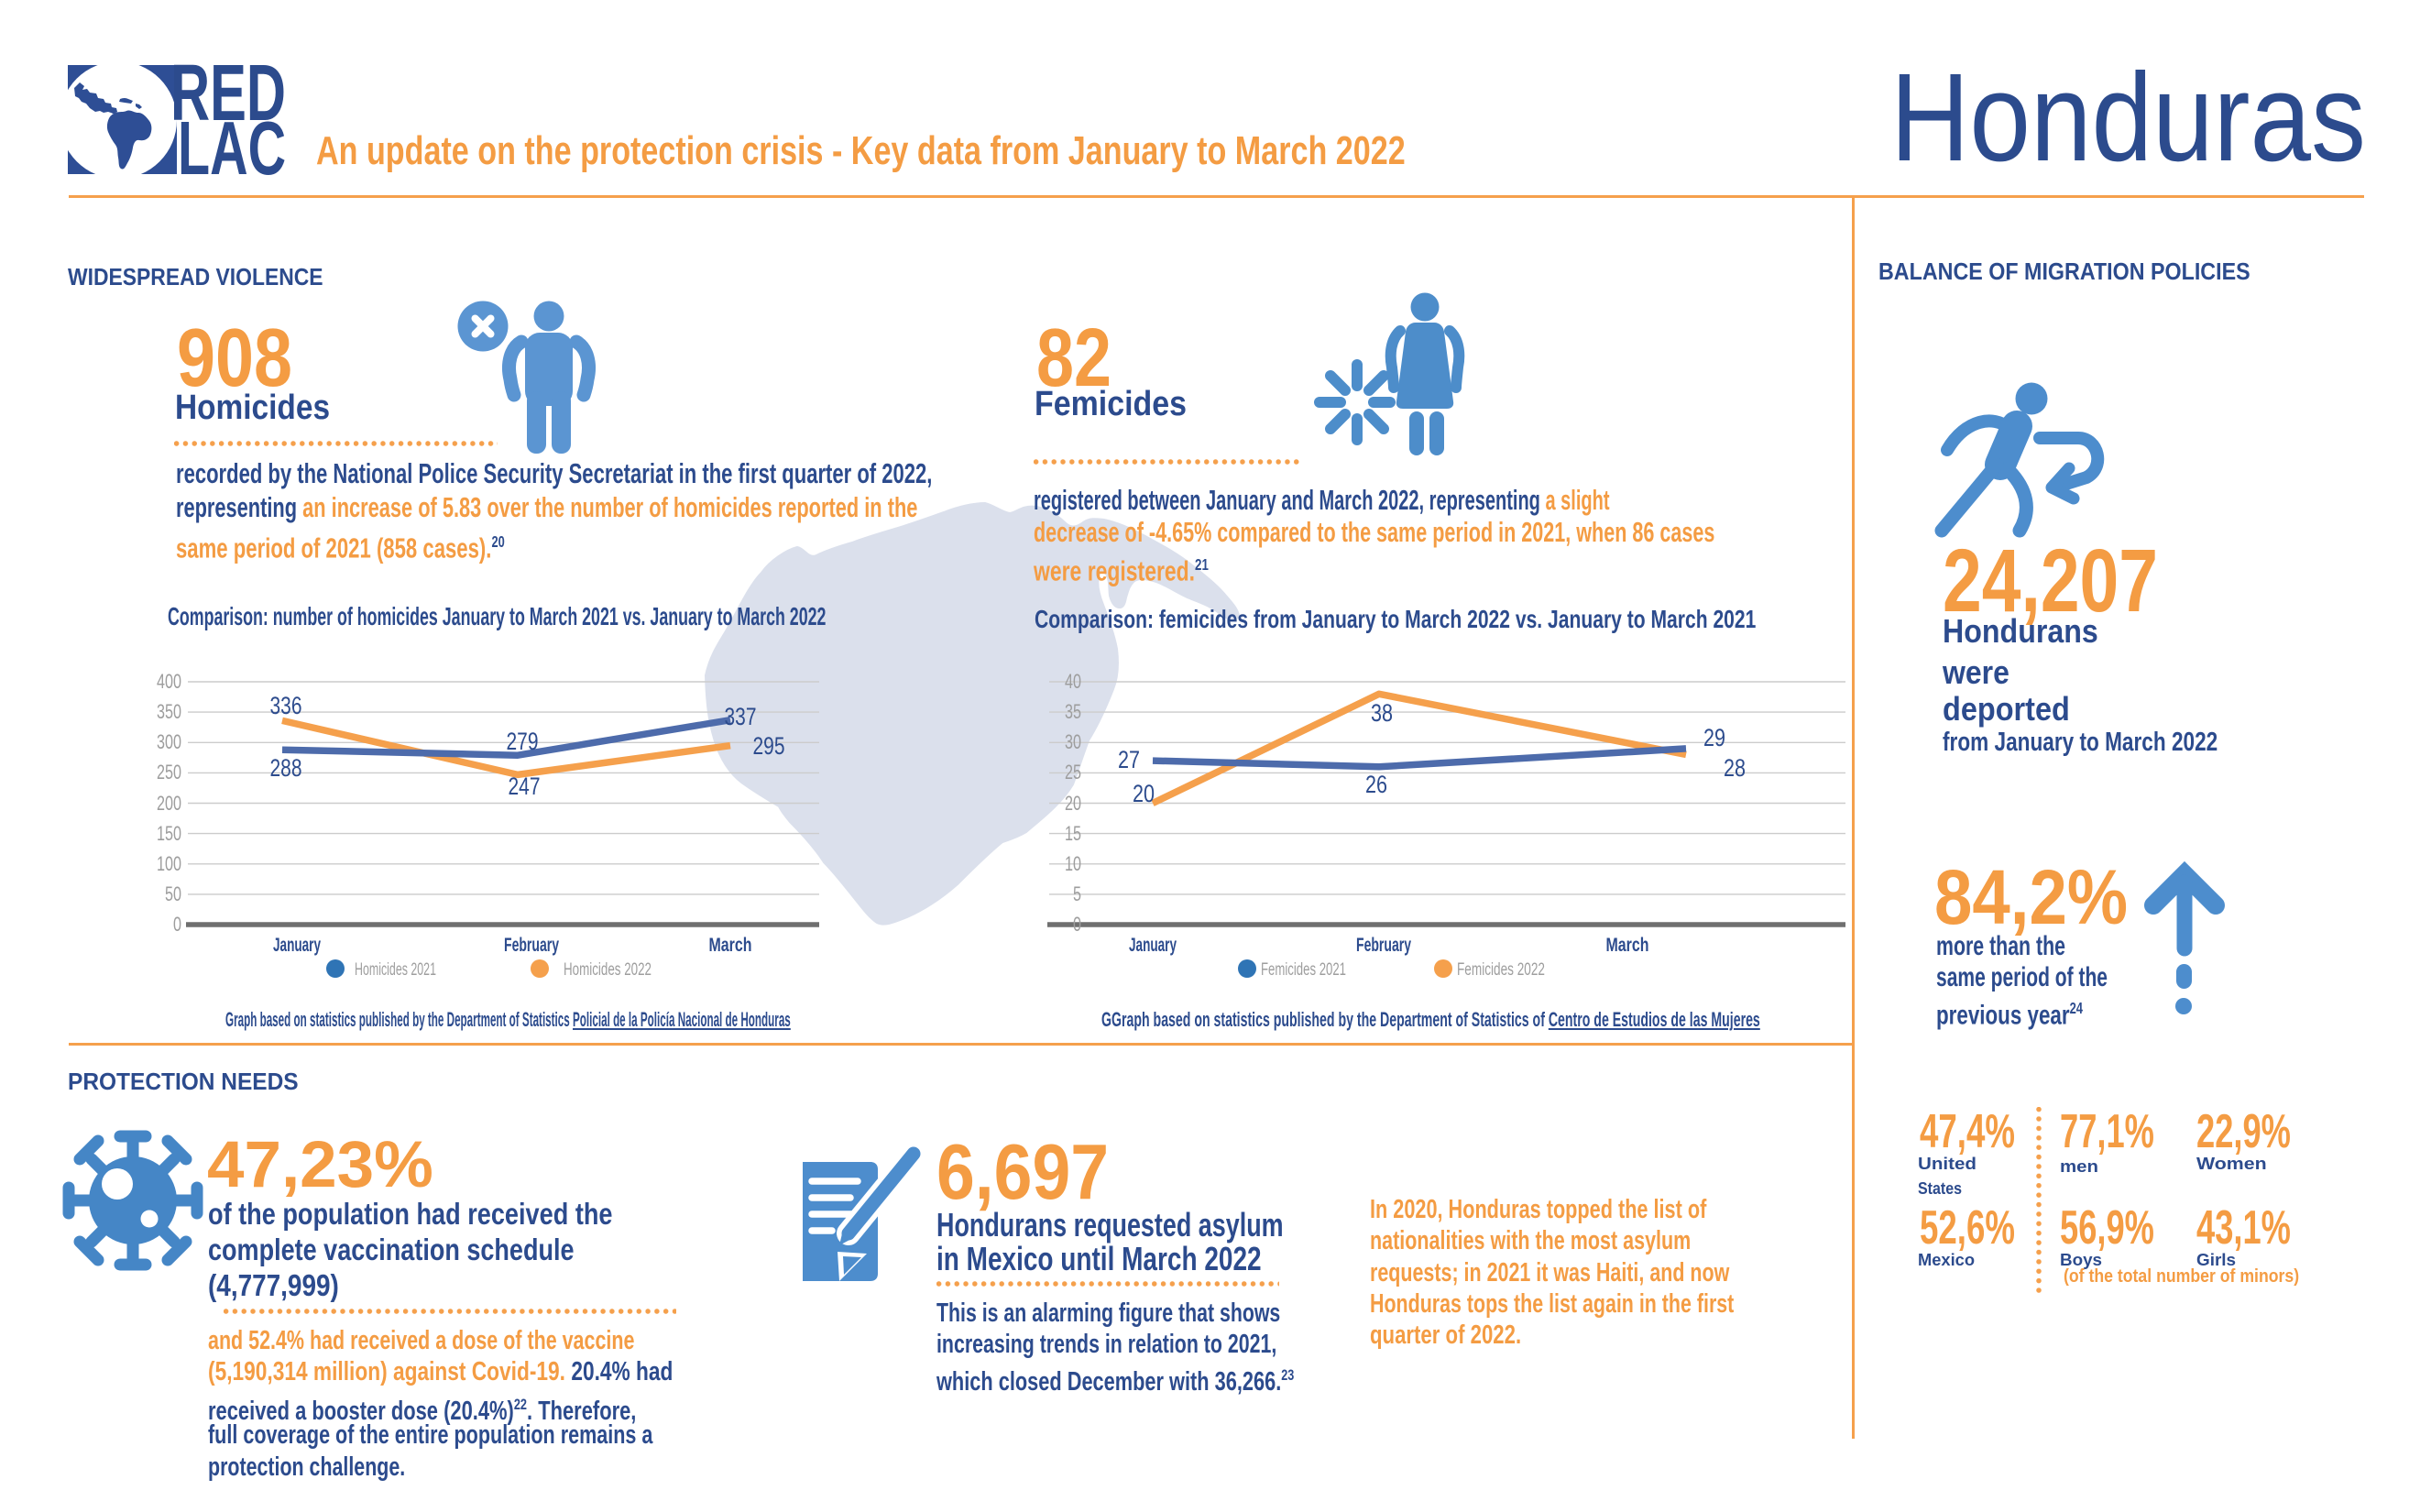  I want to click on svg-text: 27, so click(1129, 759).